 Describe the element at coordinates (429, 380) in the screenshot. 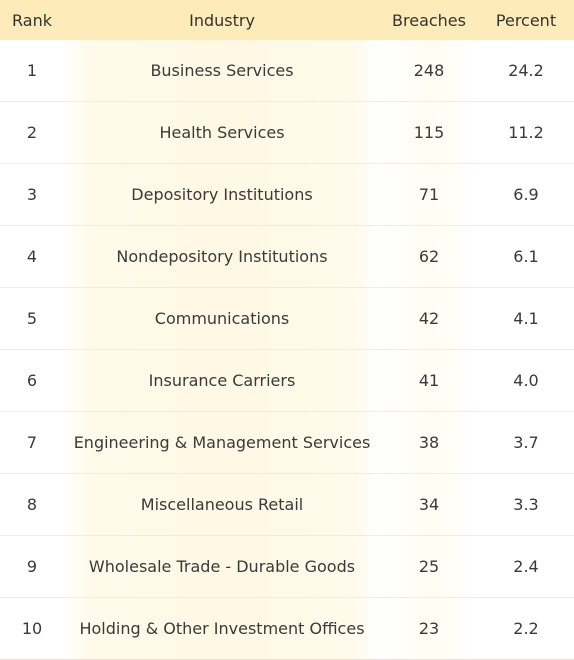

I see `breaches-cell: 41` at that location.